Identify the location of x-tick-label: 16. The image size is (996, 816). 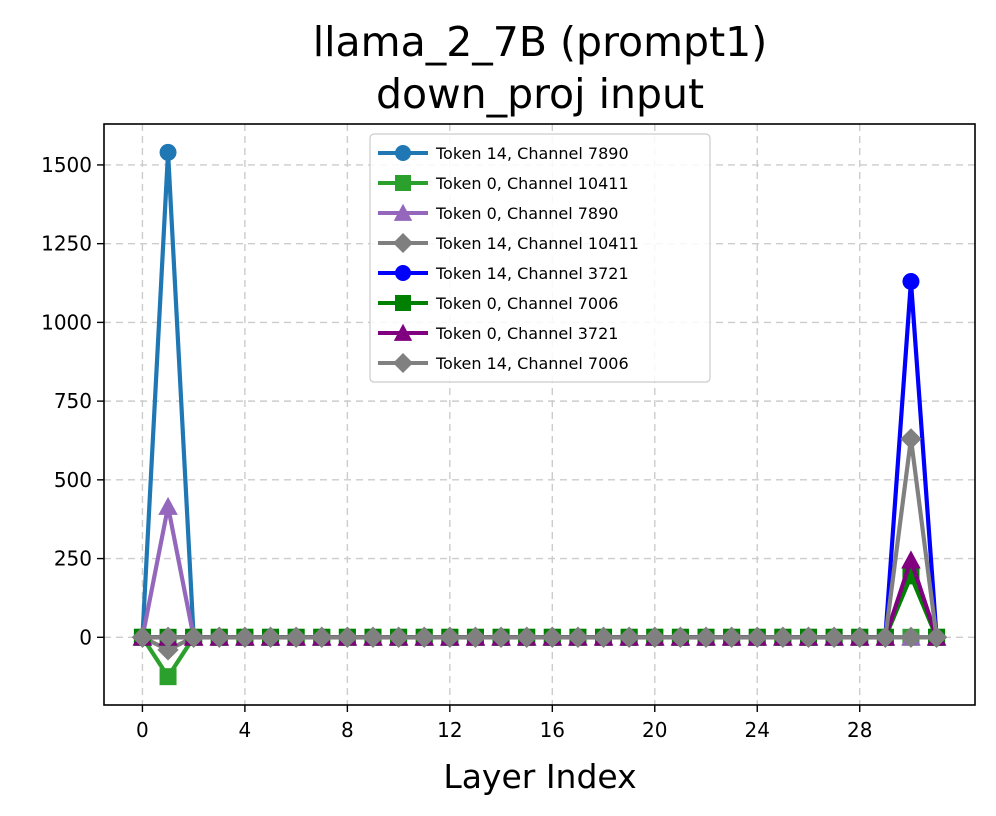
(552, 730).